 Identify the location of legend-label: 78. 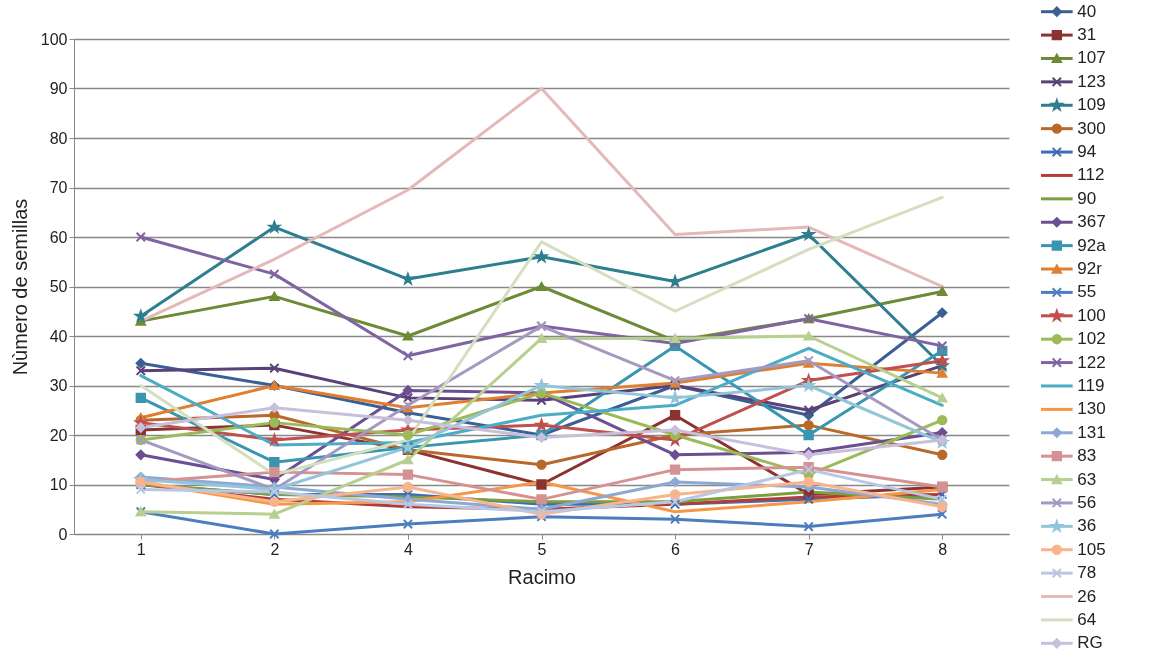
(1087, 573).